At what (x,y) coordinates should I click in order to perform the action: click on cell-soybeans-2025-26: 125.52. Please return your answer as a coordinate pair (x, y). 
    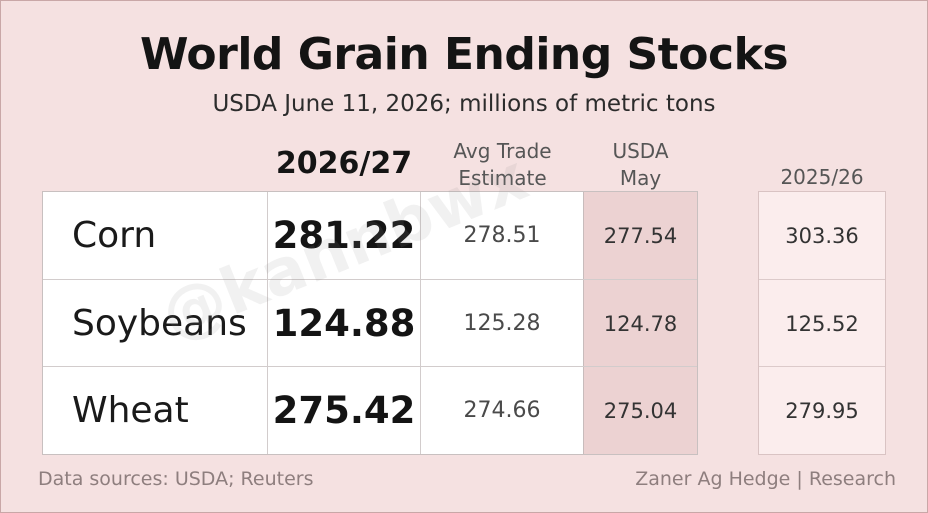
    Looking at the image, I should click on (822, 323).